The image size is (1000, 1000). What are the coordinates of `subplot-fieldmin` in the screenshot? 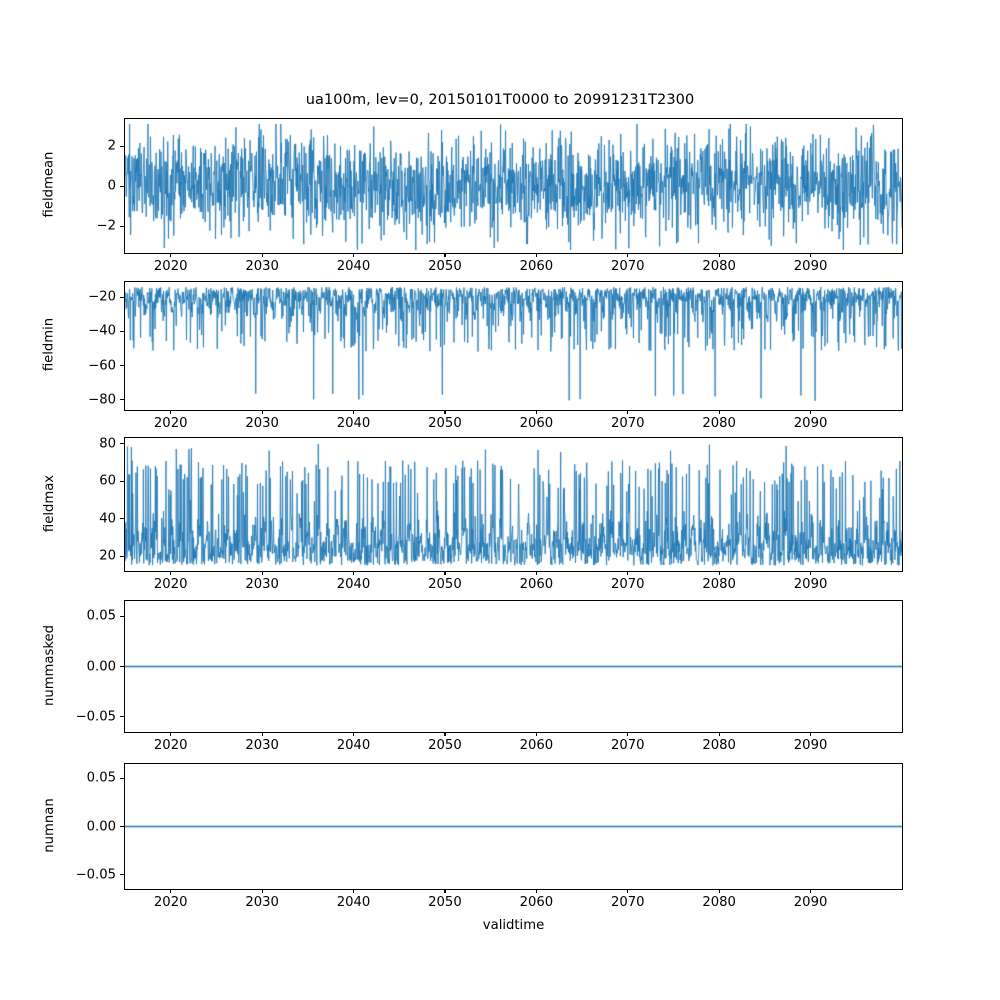 It's located at (513, 346).